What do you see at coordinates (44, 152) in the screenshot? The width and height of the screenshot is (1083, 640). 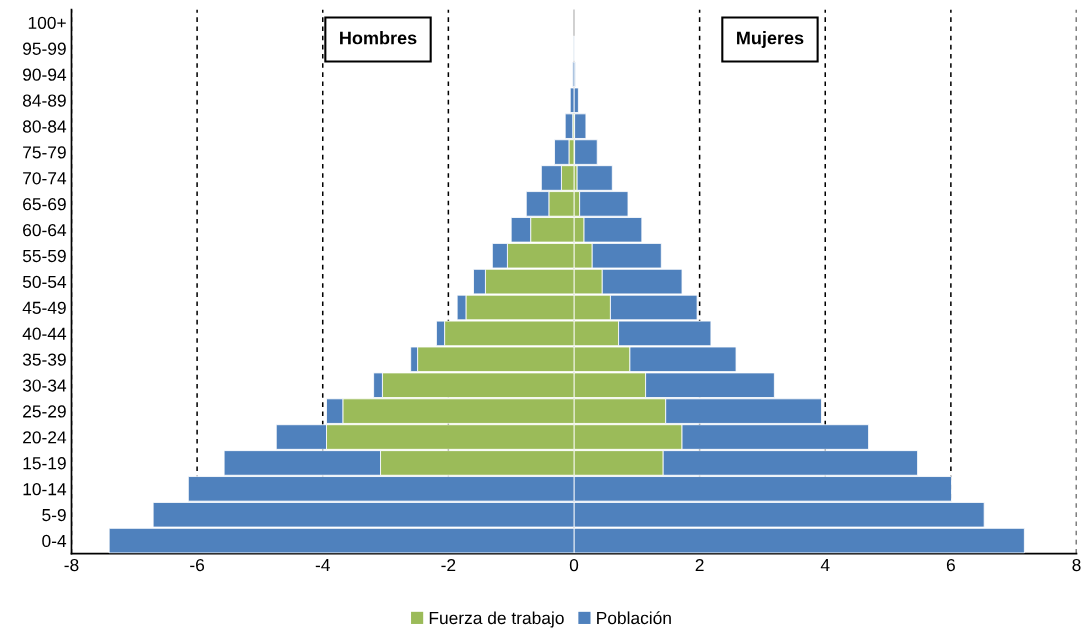 I see `y-tick-label: 75-79` at bounding box center [44, 152].